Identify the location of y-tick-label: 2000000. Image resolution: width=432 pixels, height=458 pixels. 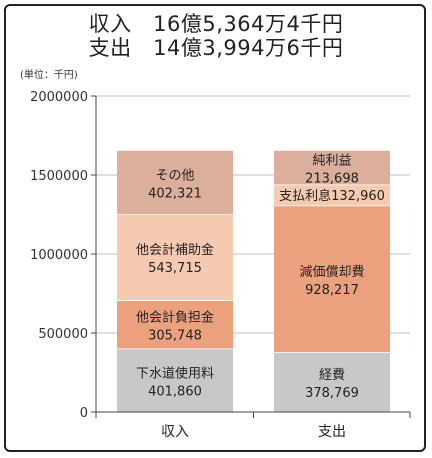
(59, 97).